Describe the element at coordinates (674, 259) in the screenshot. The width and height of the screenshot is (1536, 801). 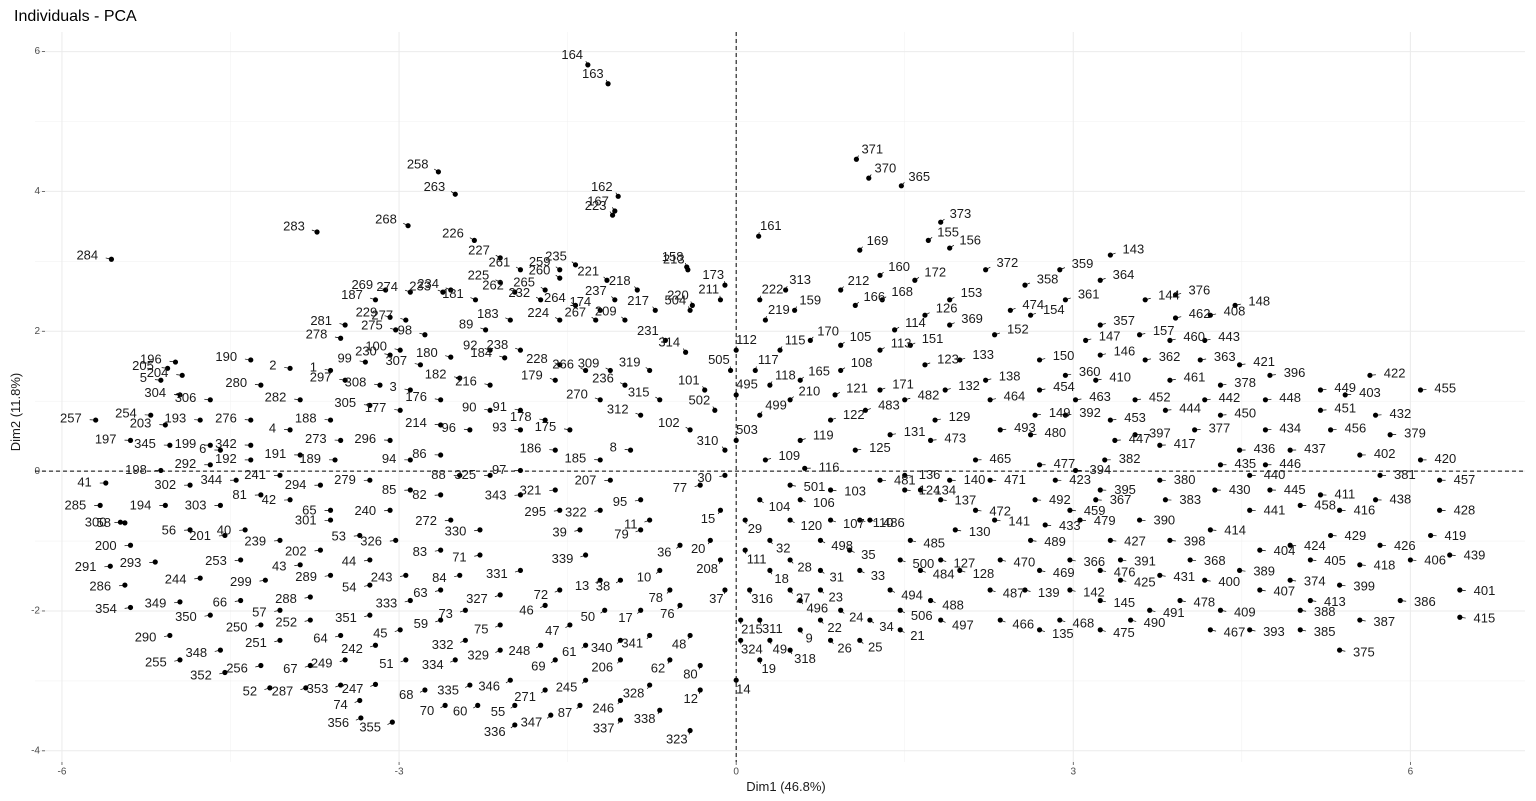
I see `point-label: 213` at that location.